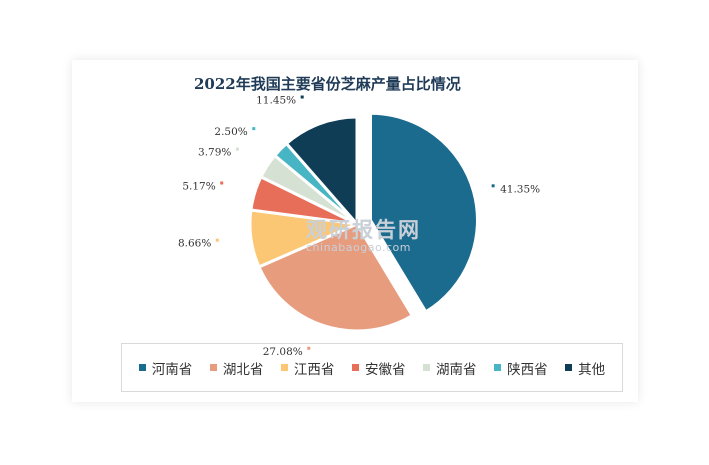 The image size is (709, 465). Describe the element at coordinates (327, 84) in the screenshot. I see `chart-title: 2022年我国主要省份芝麻产量占比情况` at that location.